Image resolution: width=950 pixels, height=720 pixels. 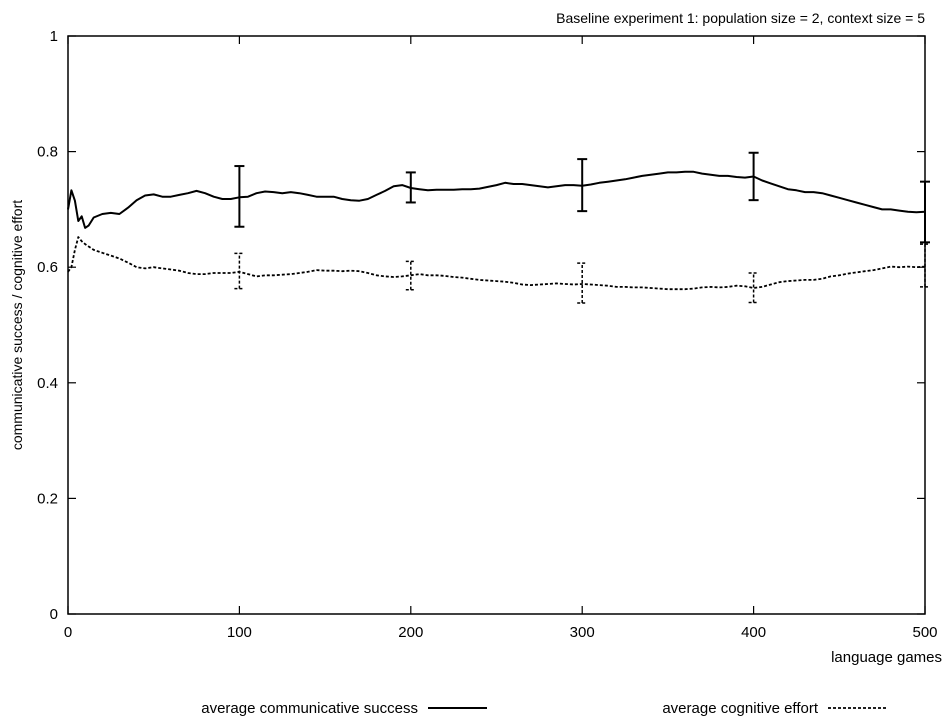 I want to click on x-tick-label: 100, so click(x=239, y=632).